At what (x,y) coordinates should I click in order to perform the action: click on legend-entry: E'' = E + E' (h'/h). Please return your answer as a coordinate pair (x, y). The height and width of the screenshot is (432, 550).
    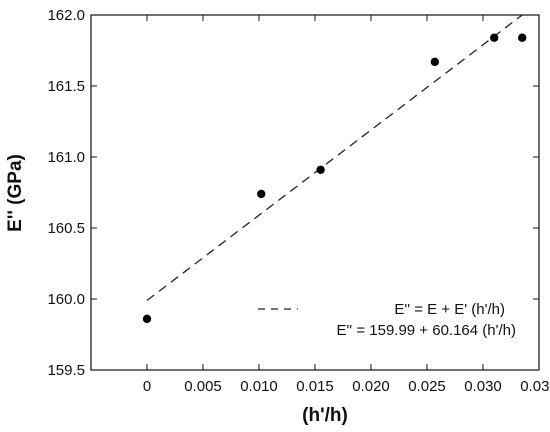
    Looking at the image, I should click on (449, 309).